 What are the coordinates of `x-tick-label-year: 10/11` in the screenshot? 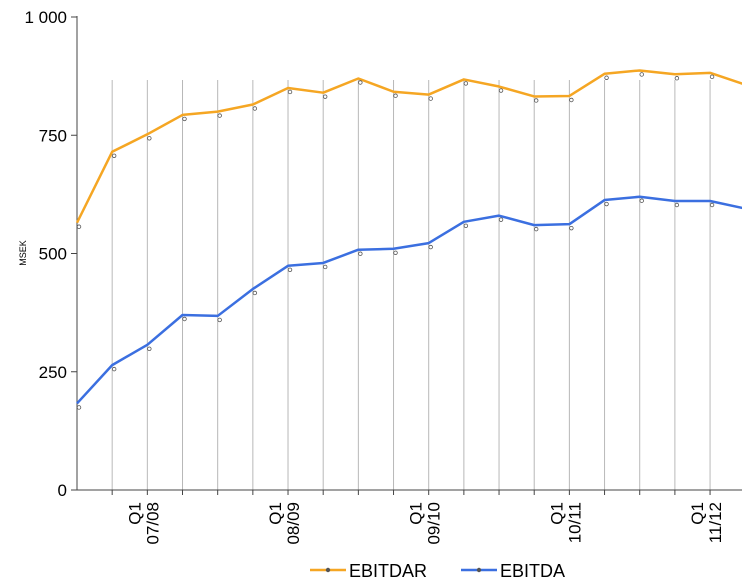 It's located at (574, 522).